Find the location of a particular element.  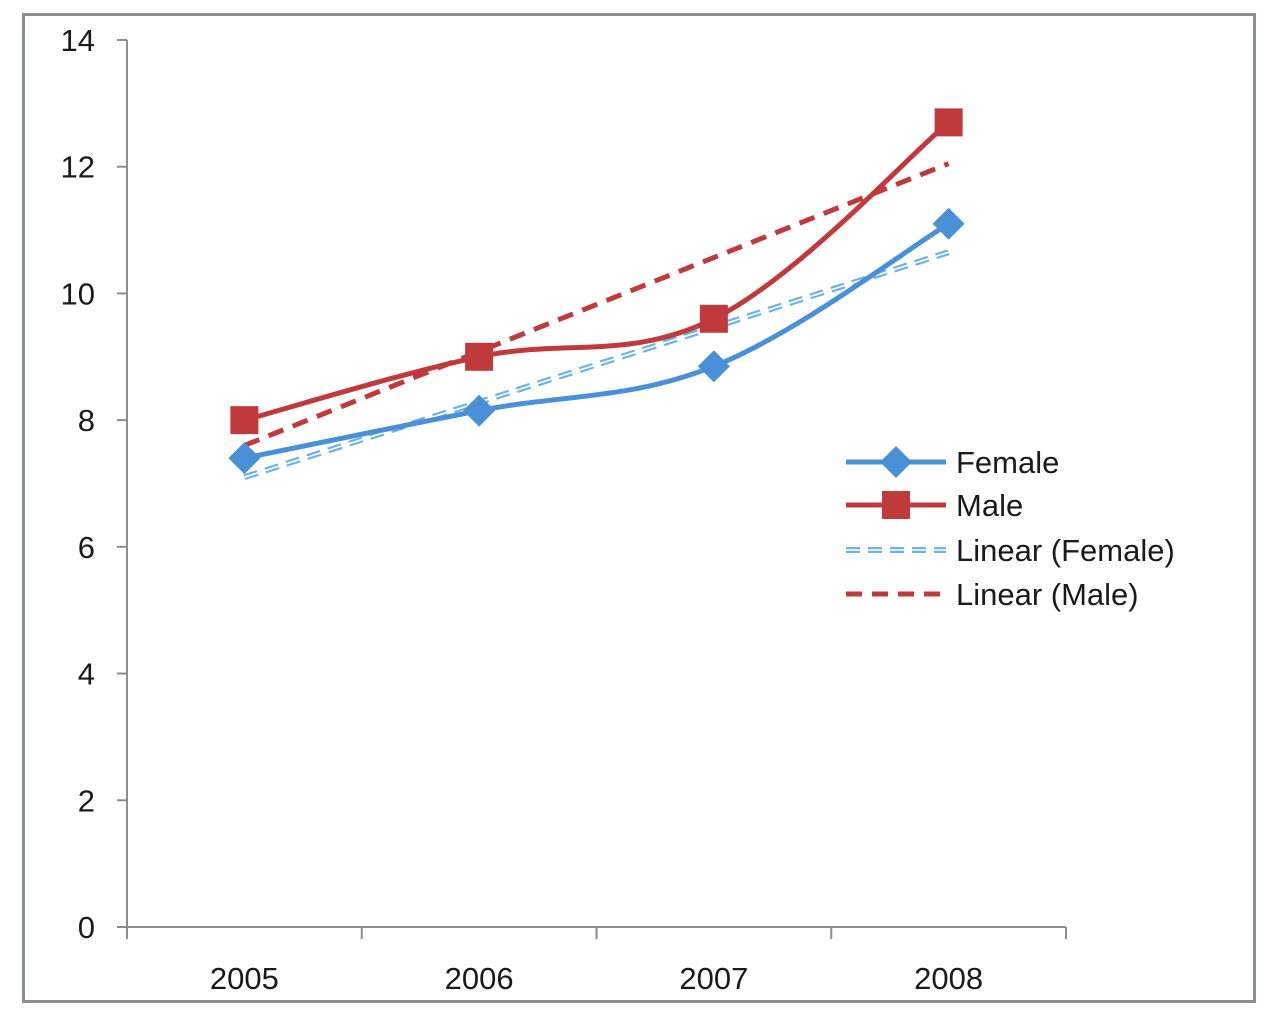

y-tick-label: 12 is located at coordinates (78, 167).